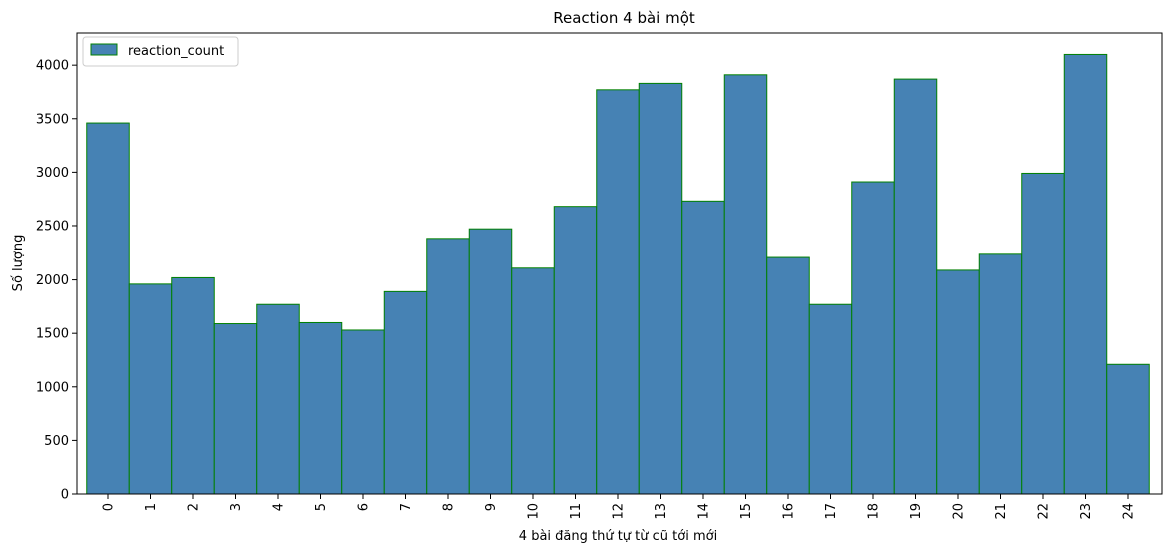 This screenshot has width=1170, height=551. What do you see at coordinates (618, 536) in the screenshot?
I see `x-axis-label: 4 bài đăng thứ tự từ cũ tới mới` at bounding box center [618, 536].